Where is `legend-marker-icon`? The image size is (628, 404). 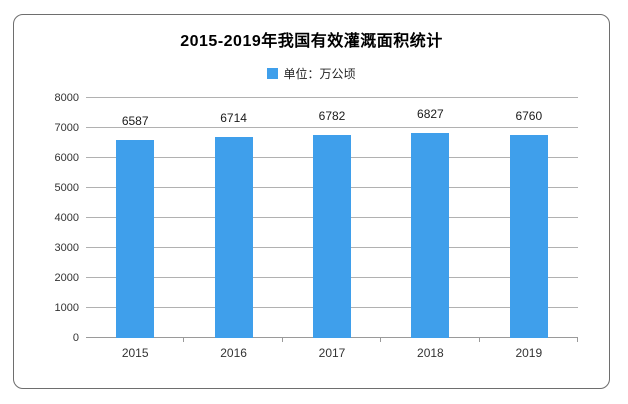
legend-marker-icon is located at coordinates (273, 73).